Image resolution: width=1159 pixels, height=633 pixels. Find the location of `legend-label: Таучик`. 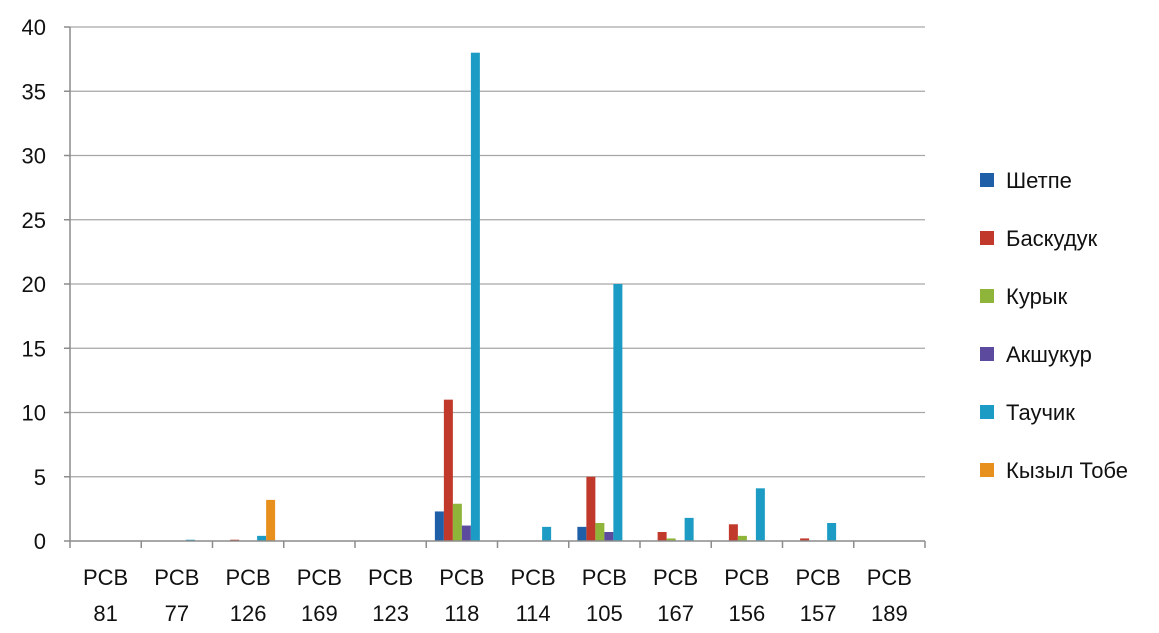

legend-label: Таучик is located at coordinates (1040, 412).